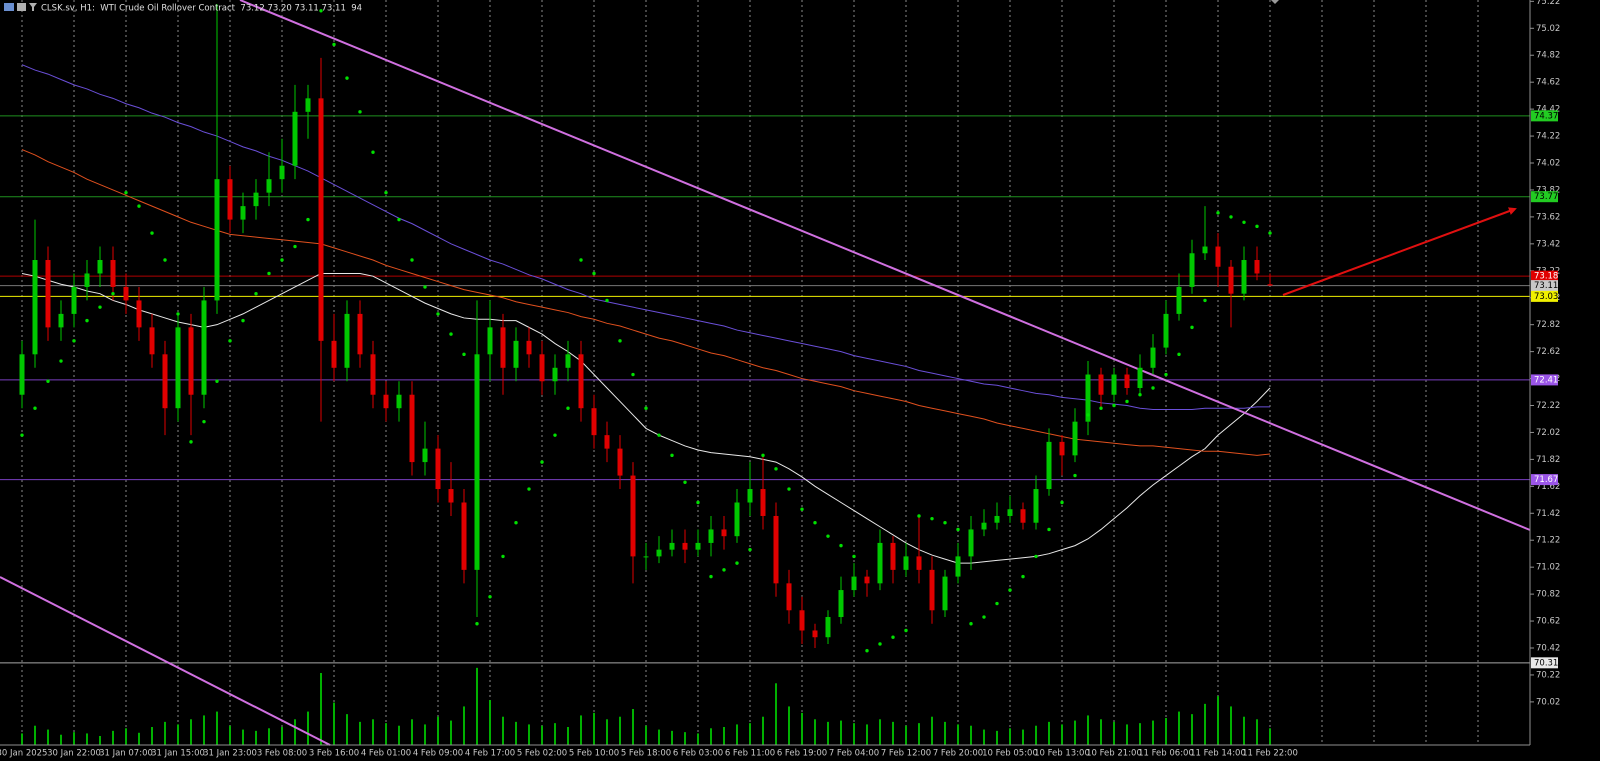  I want to click on y-tick-label: 71.82, so click(1548, 460).